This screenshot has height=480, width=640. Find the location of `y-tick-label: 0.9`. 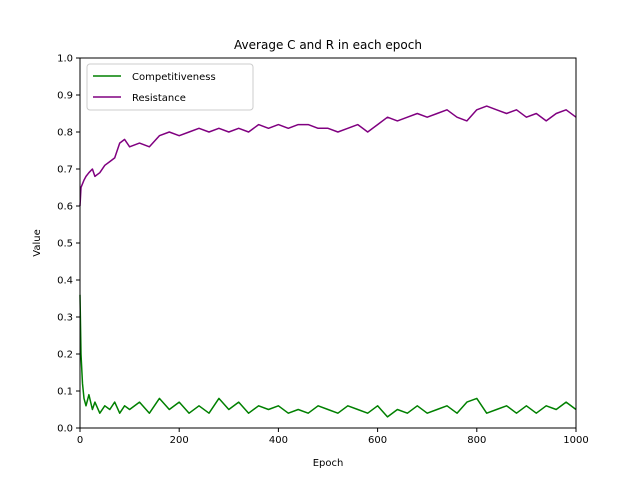

y-tick-label: 0.9 is located at coordinates (65, 96).